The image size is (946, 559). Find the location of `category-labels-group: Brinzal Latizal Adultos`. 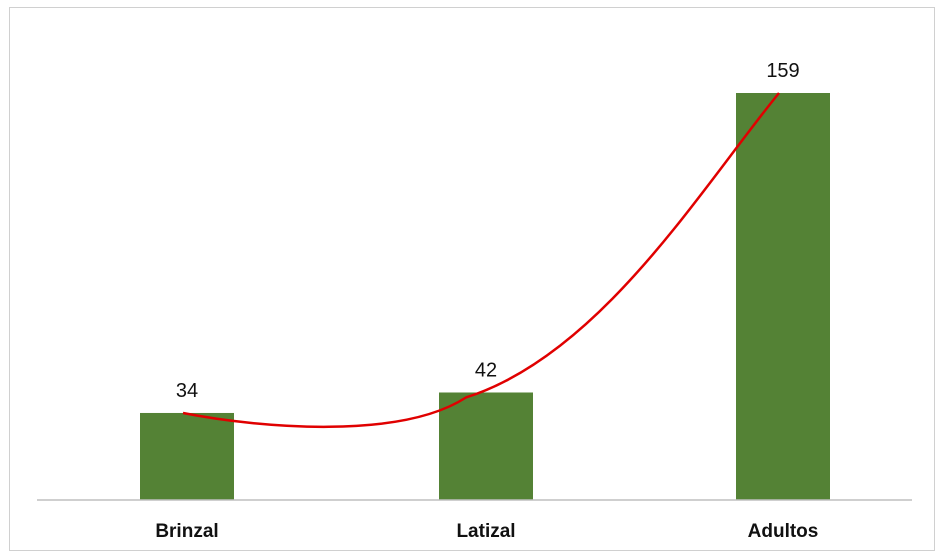

category-labels-group: Brinzal Latizal Adultos is located at coordinates (486, 531).